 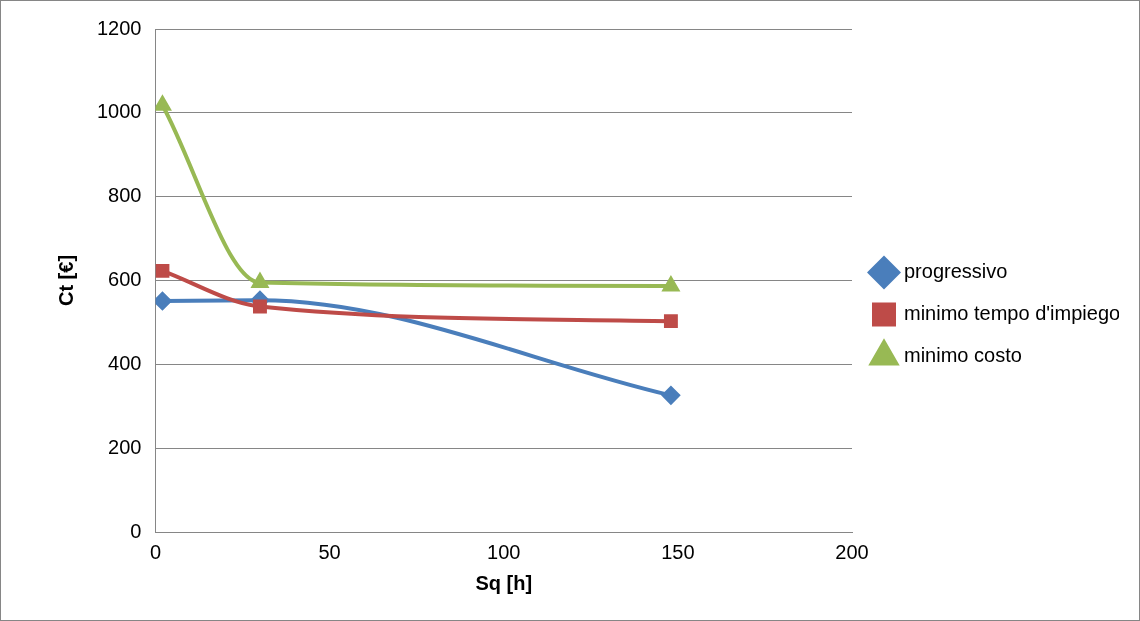 What do you see at coordinates (125, 195) in the screenshot?
I see `y-tick-label: 800` at bounding box center [125, 195].